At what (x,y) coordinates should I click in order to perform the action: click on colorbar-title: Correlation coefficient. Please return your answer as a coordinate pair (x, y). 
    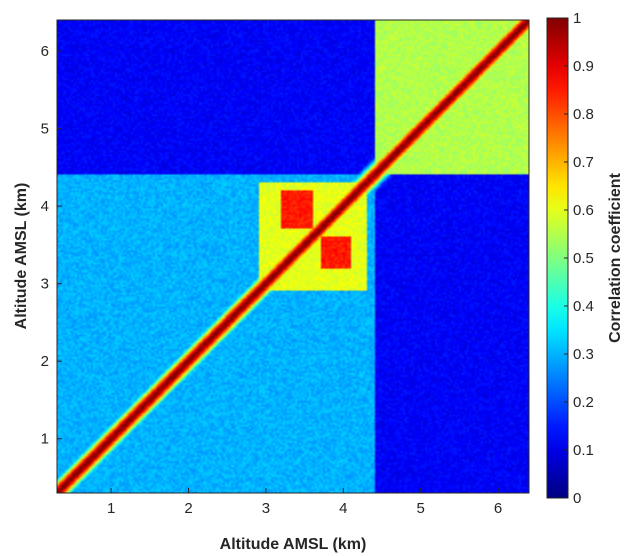
    Looking at the image, I should click on (615, 257).